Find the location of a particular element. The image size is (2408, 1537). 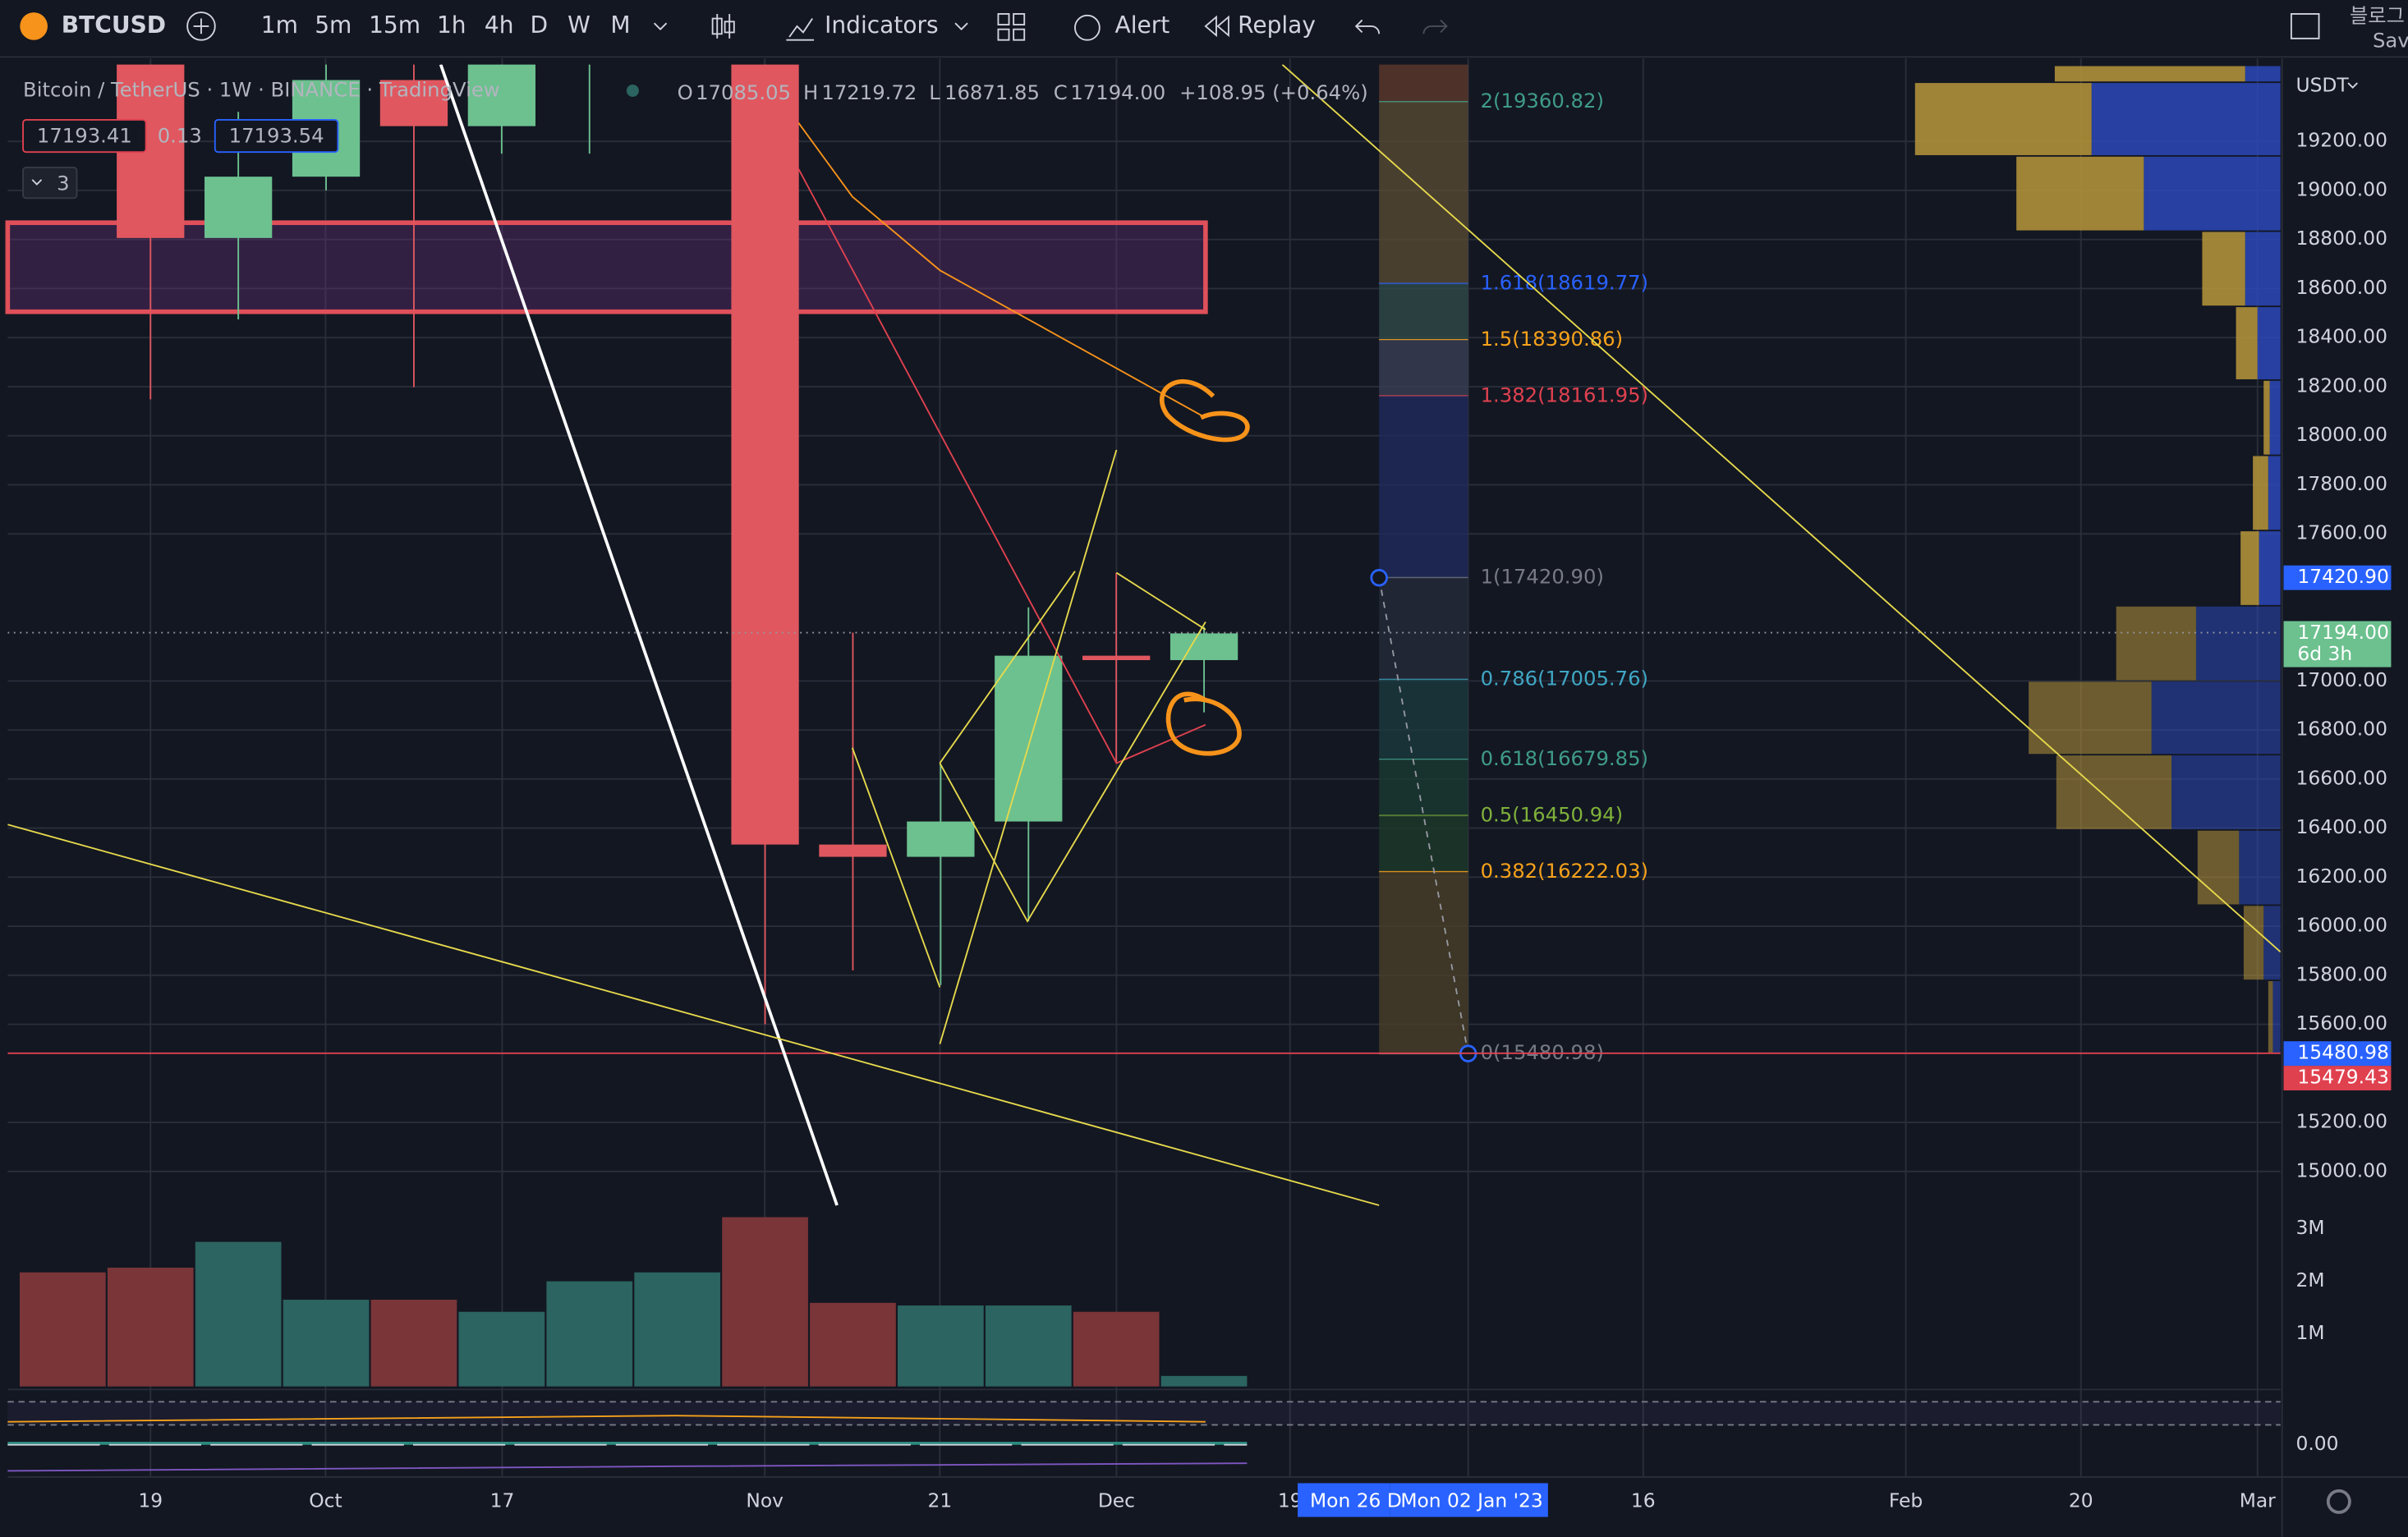

interval-button: M is located at coordinates (620, 25).